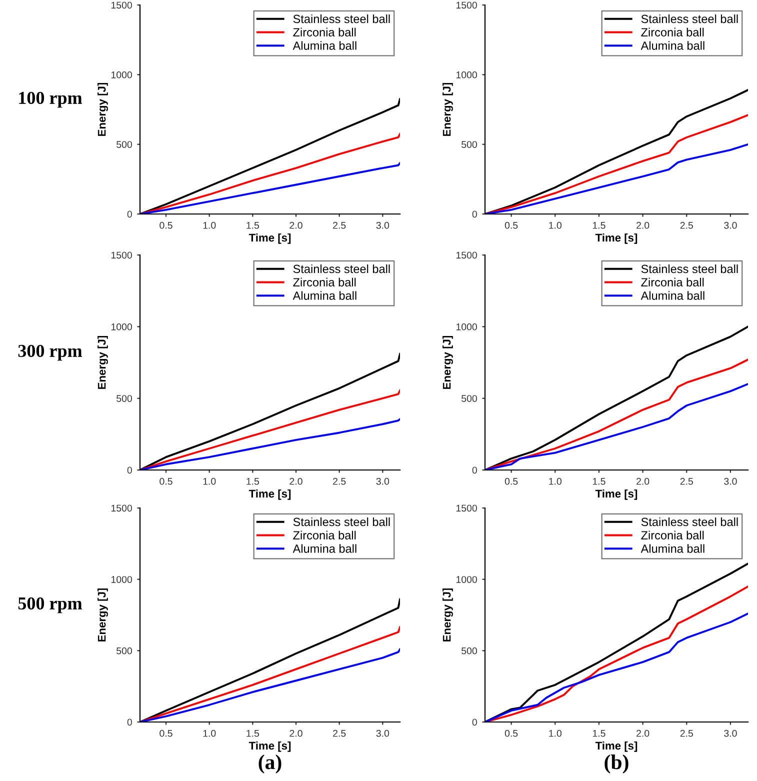 This screenshot has height=781, width=757. Describe the element at coordinates (50, 352) in the screenshot. I see `text: 300 rpm` at that location.